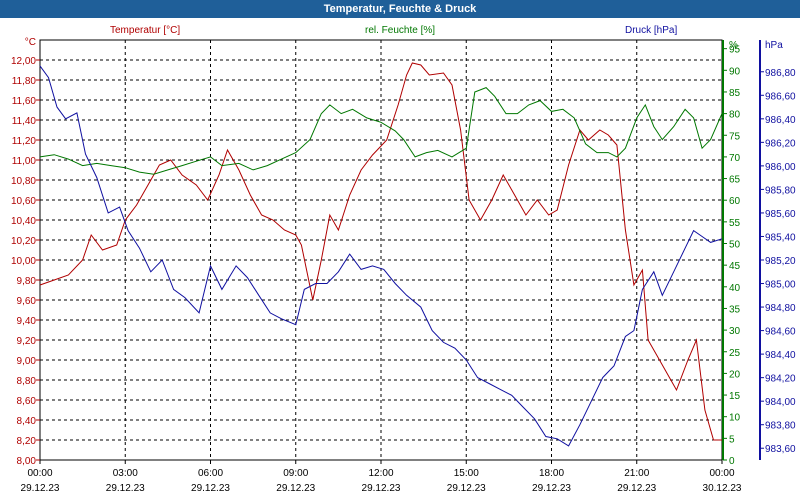 The image size is (800, 500). Describe the element at coordinates (27, 301) in the screenshot. I see `temp-tick-label: 9,60` at that location.